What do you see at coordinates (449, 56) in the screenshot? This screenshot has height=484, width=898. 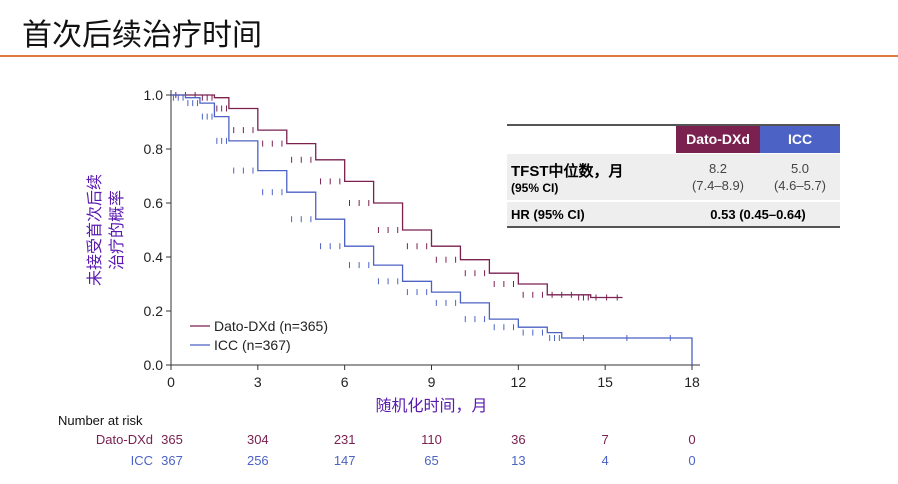 I see `title-divider` at bounding box center [449, 56].